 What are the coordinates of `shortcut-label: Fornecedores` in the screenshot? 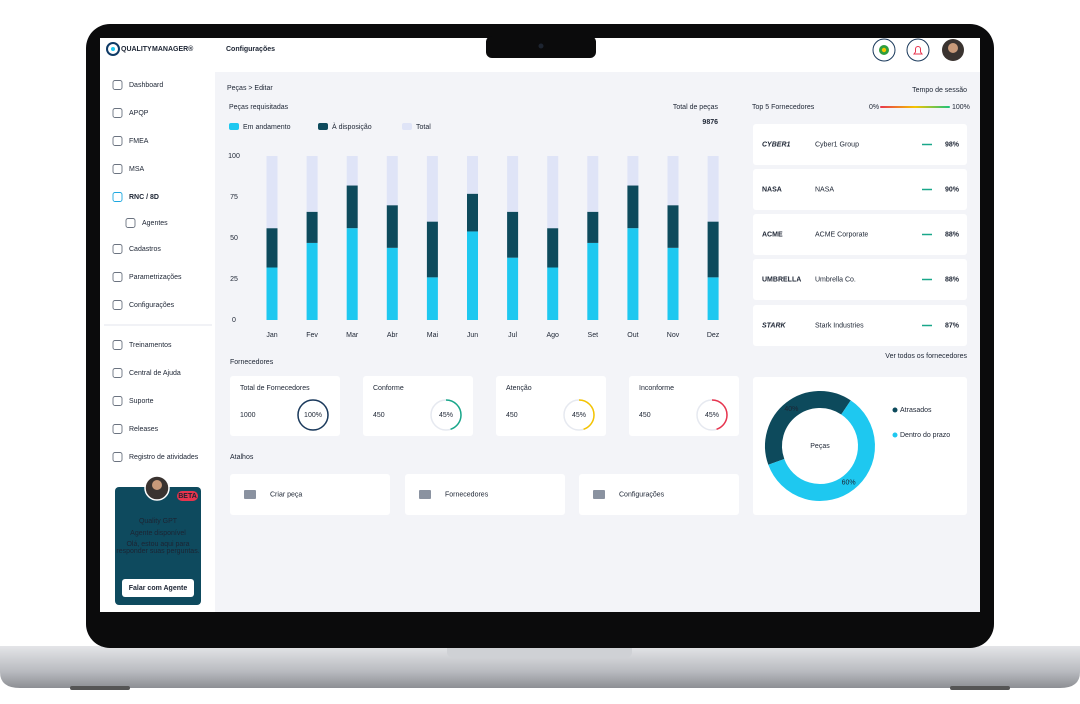 It's located at (467, 494).